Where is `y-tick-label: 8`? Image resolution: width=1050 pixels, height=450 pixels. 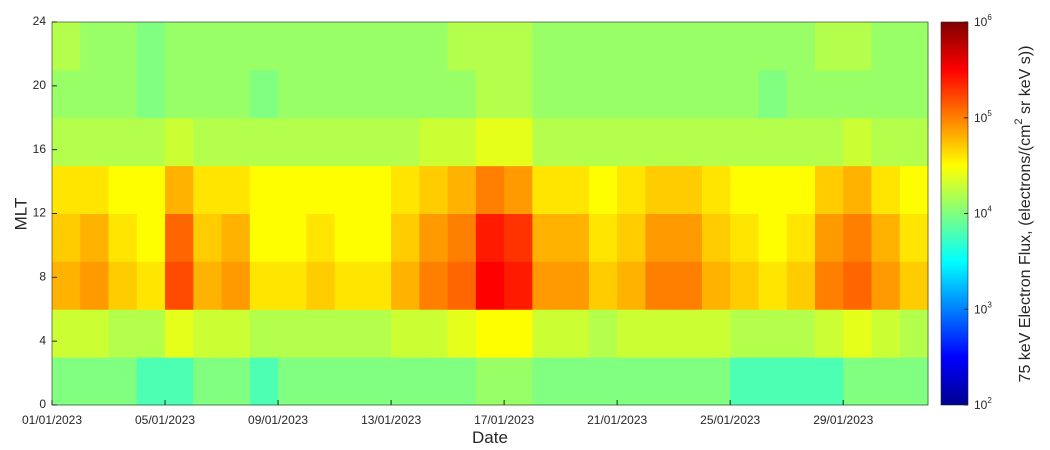 y-tick-label: 8 is located at coordinates (42, 277).